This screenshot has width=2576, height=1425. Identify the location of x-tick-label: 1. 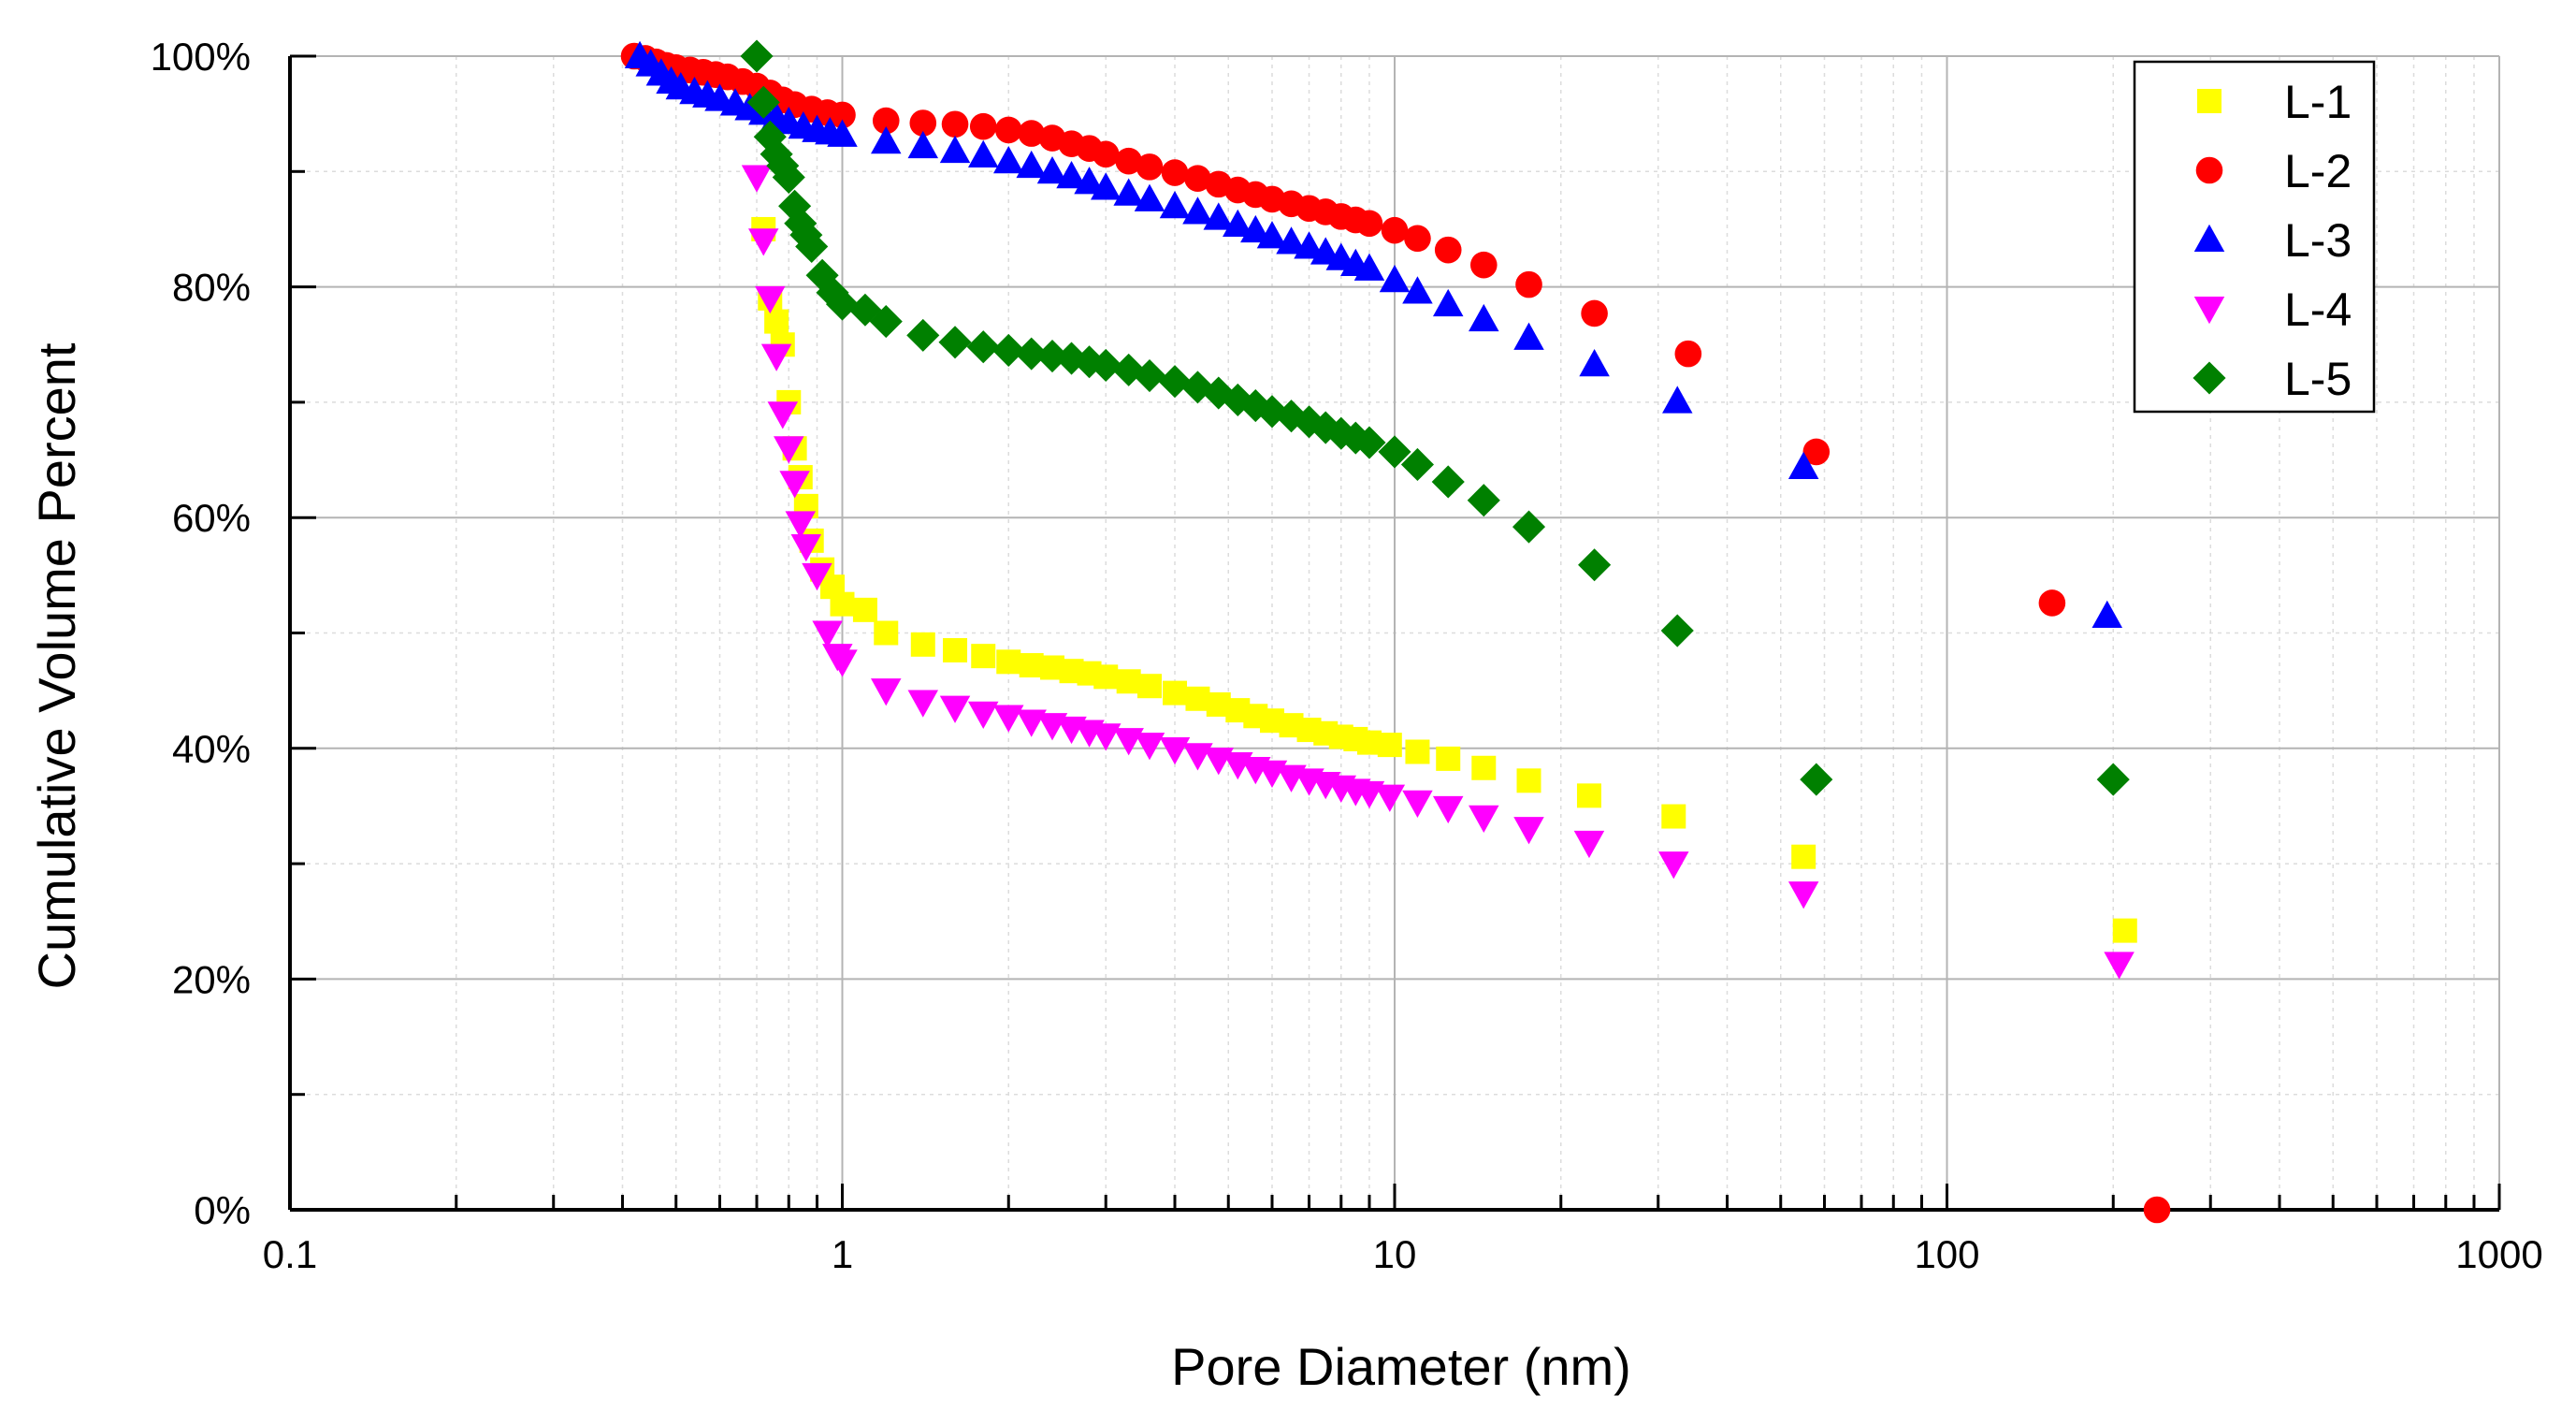
(842, 1254).